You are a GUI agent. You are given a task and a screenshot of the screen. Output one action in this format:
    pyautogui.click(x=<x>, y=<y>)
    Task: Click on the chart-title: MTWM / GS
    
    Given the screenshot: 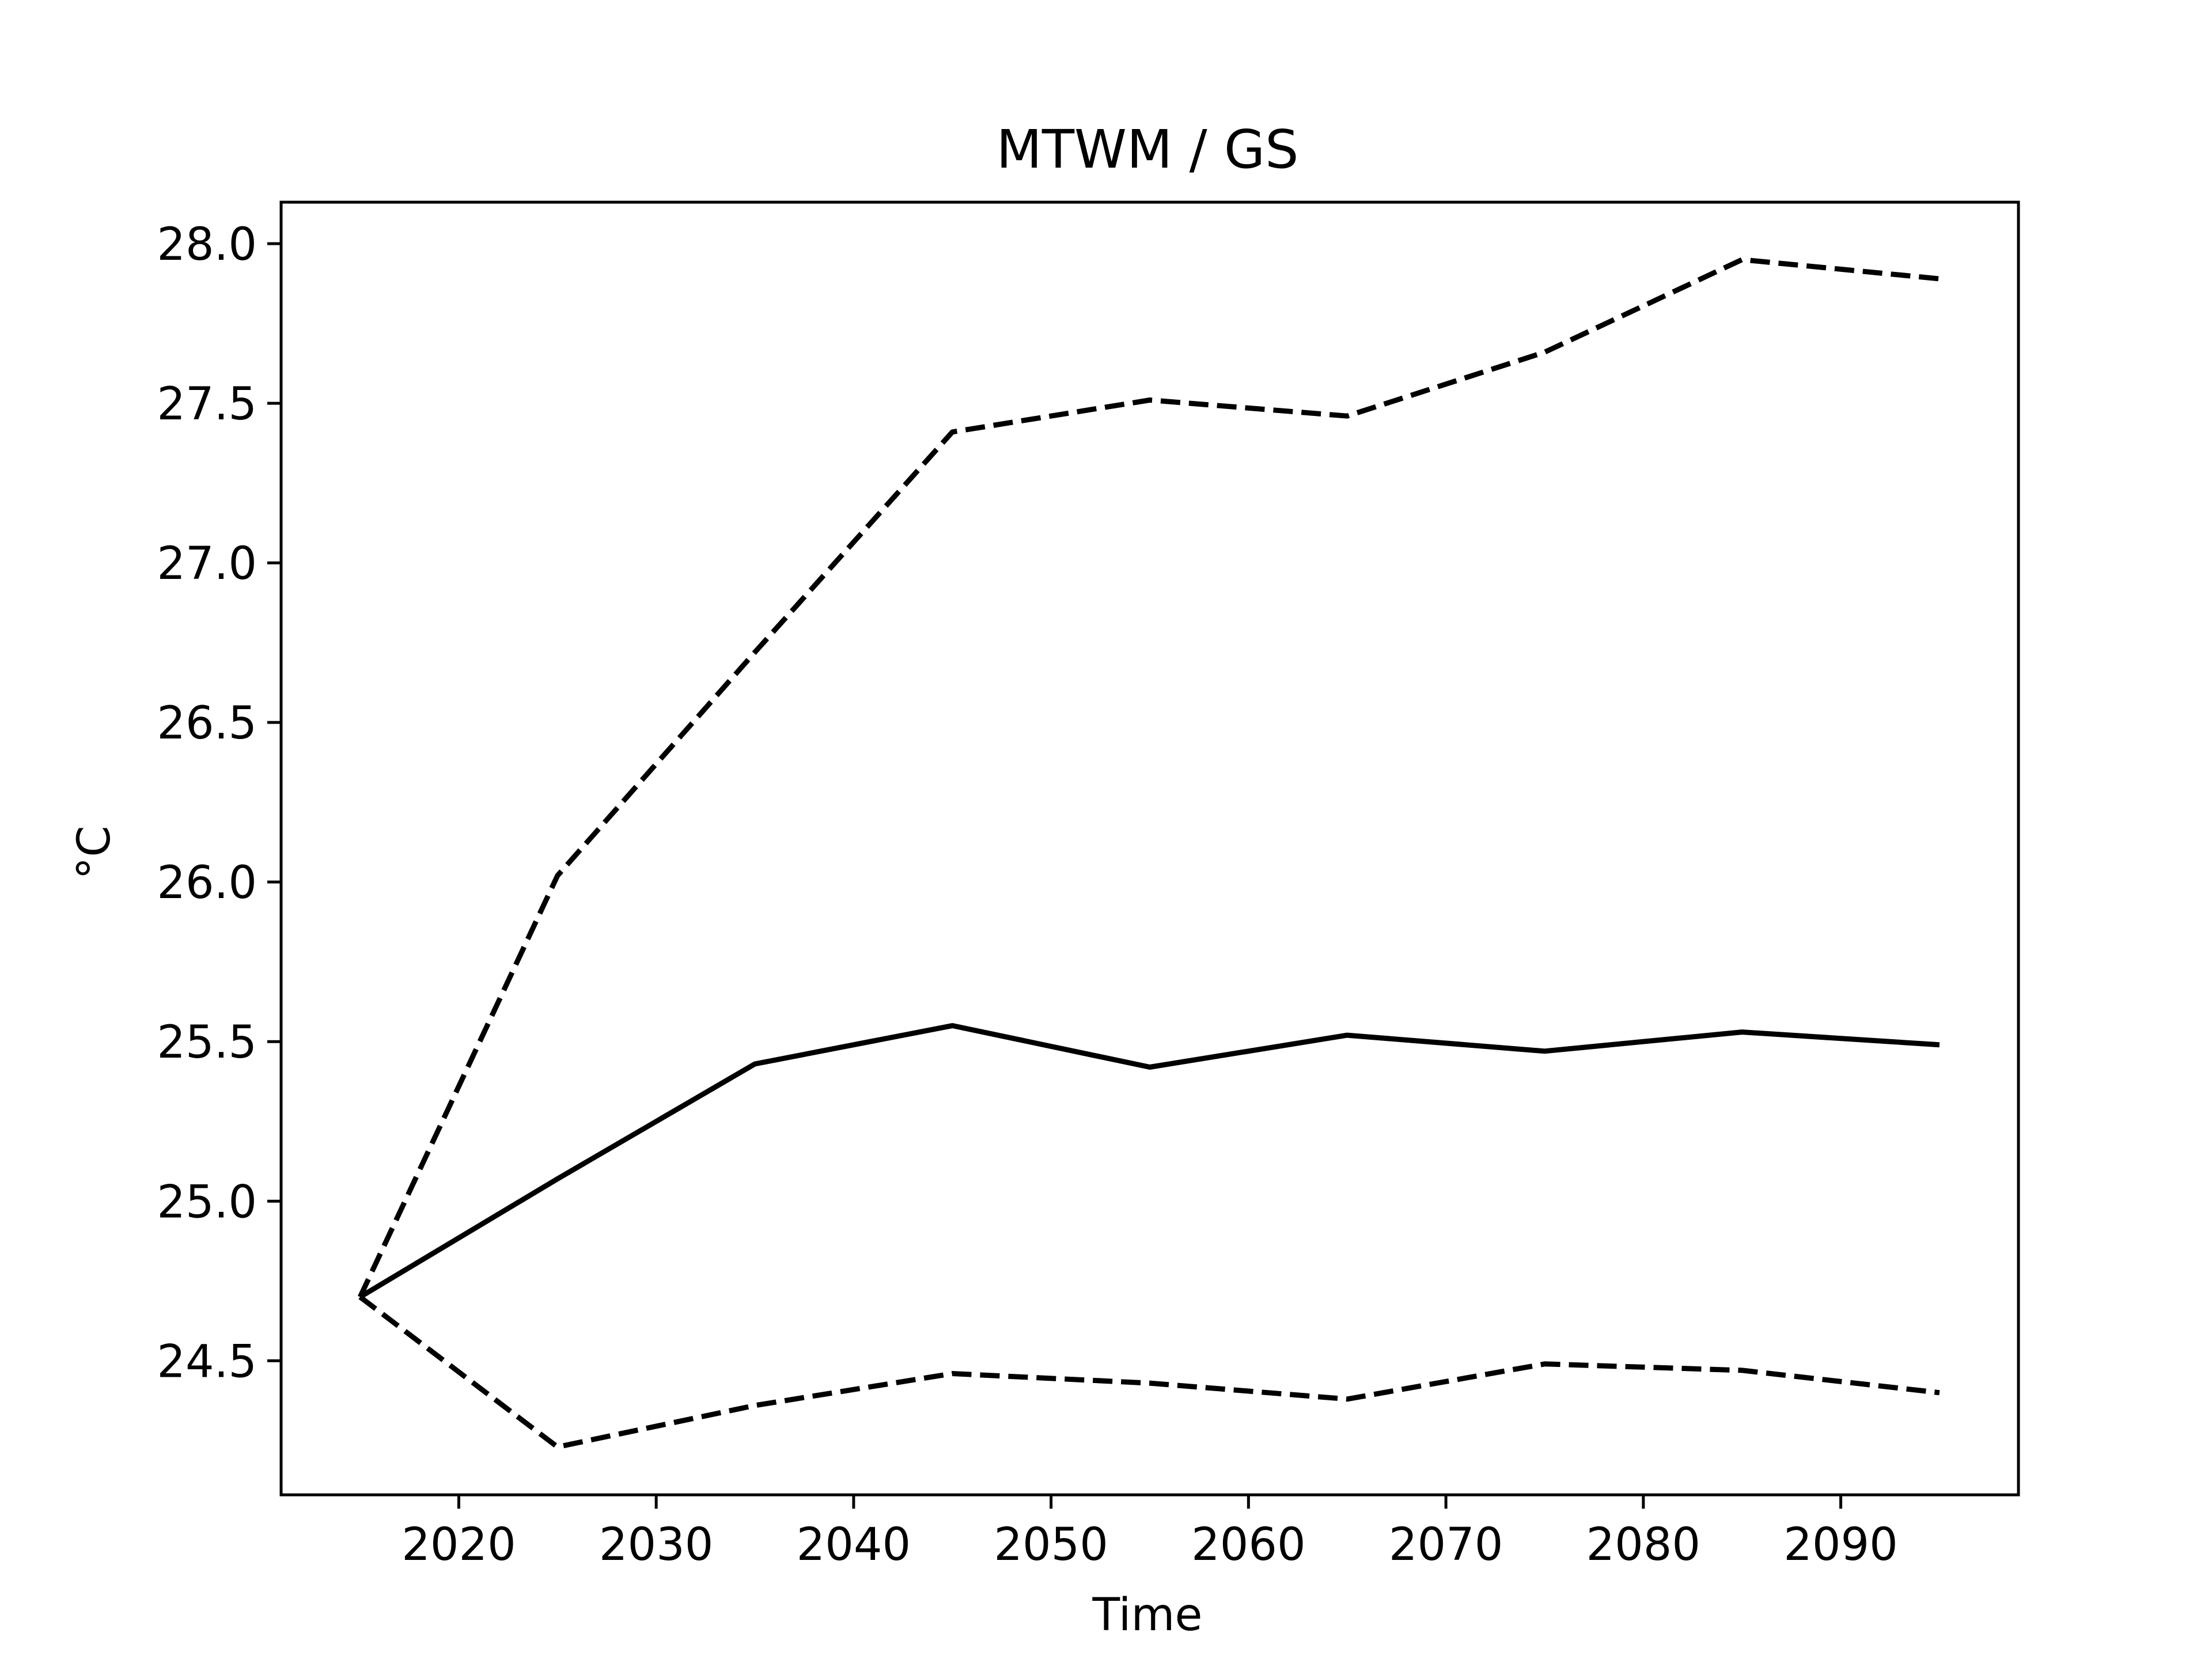 What is the action you would take?
    pyautogui.click(x=1147, y=149)
    